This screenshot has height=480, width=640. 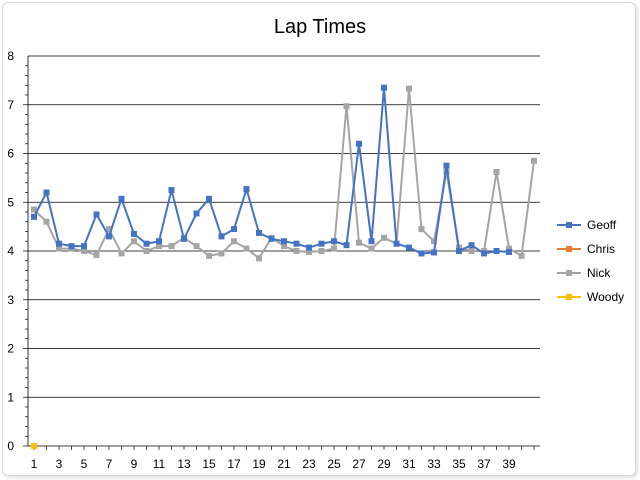 I want to click on legend-marker-chris, so click(x=569, y=249).